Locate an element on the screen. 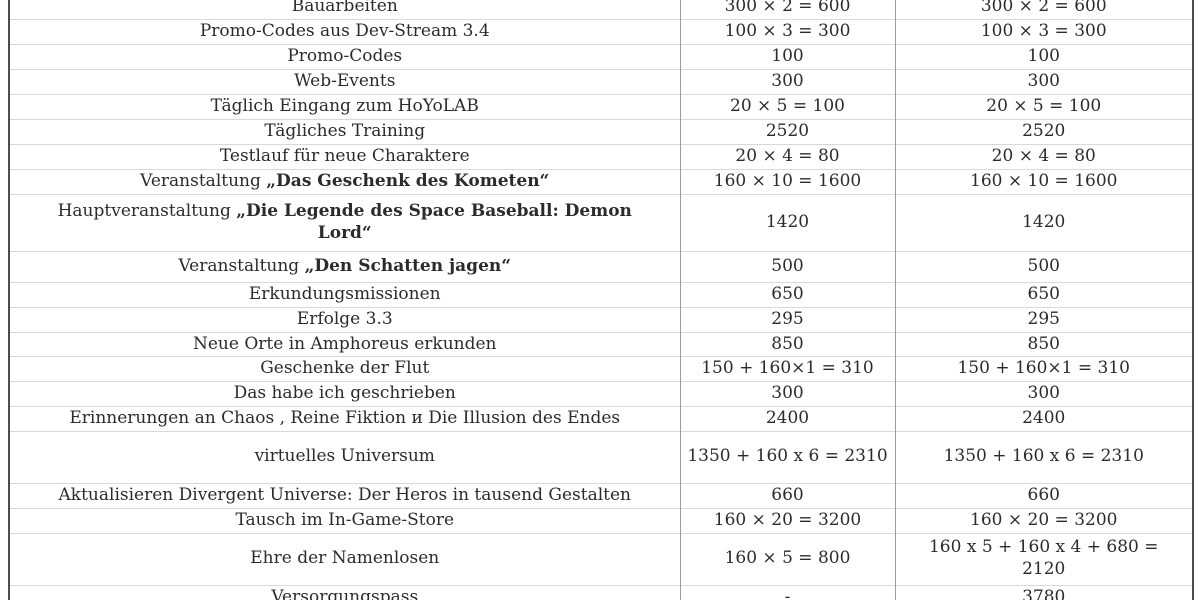  value-a-text: 2400 is located at coordinates (787, 417).